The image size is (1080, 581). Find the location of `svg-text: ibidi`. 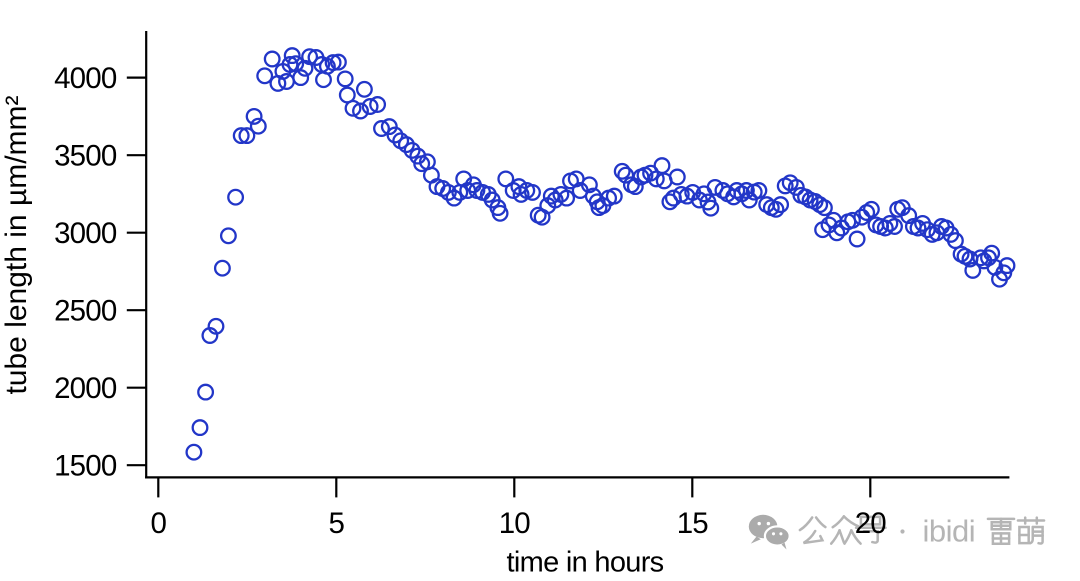

svg-text: ibidi is located at coordinates (949, 531).